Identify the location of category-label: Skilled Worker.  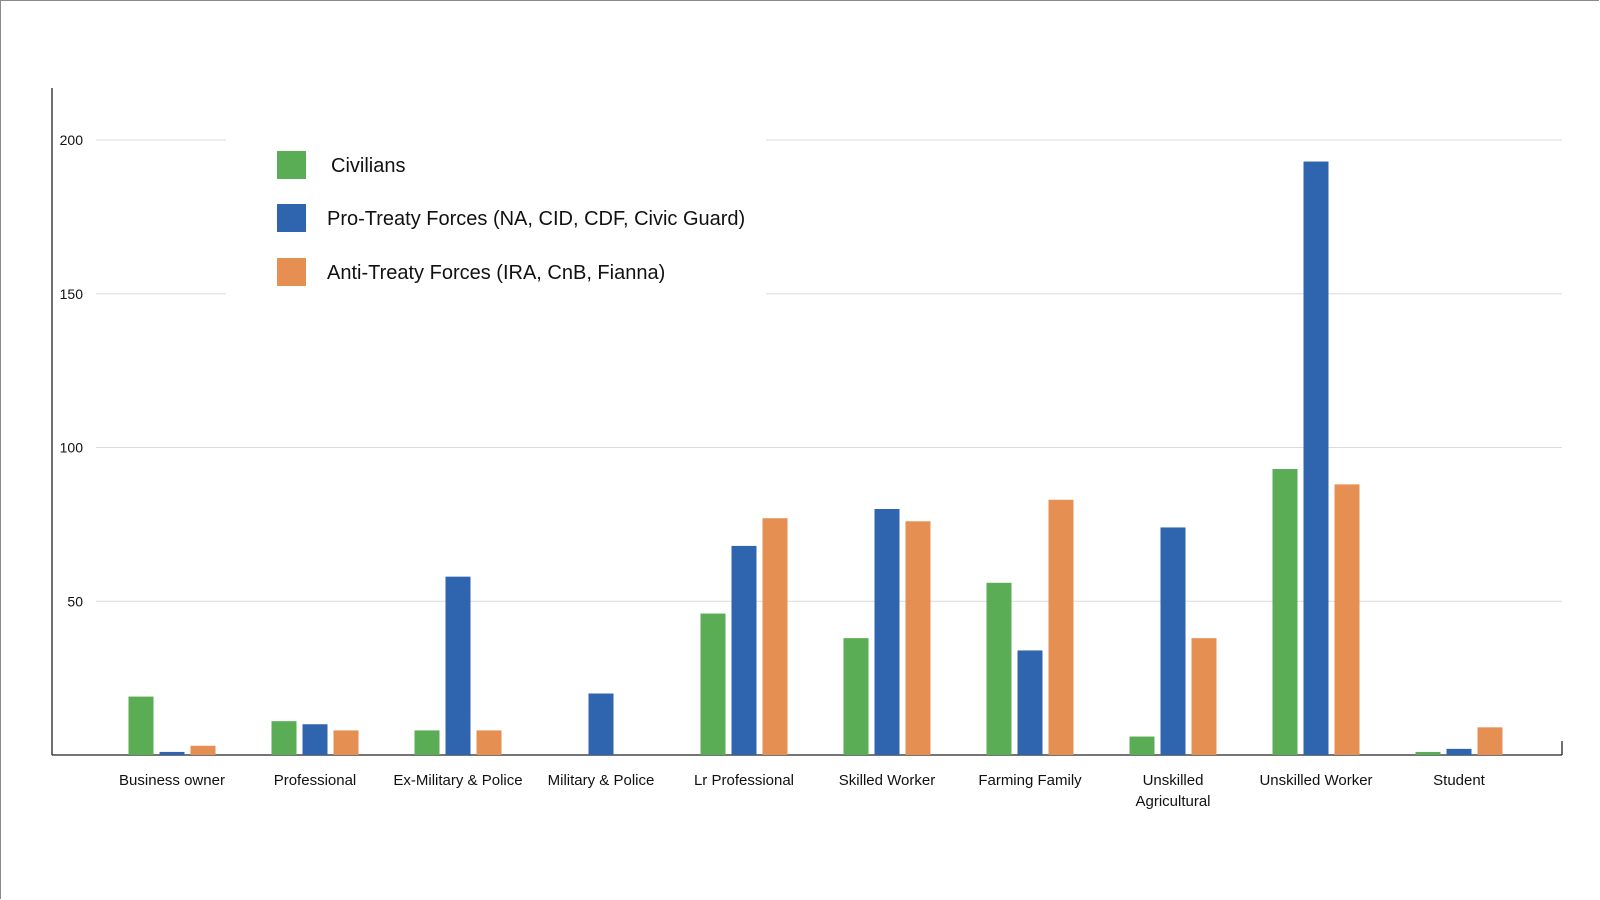
(887, 780).